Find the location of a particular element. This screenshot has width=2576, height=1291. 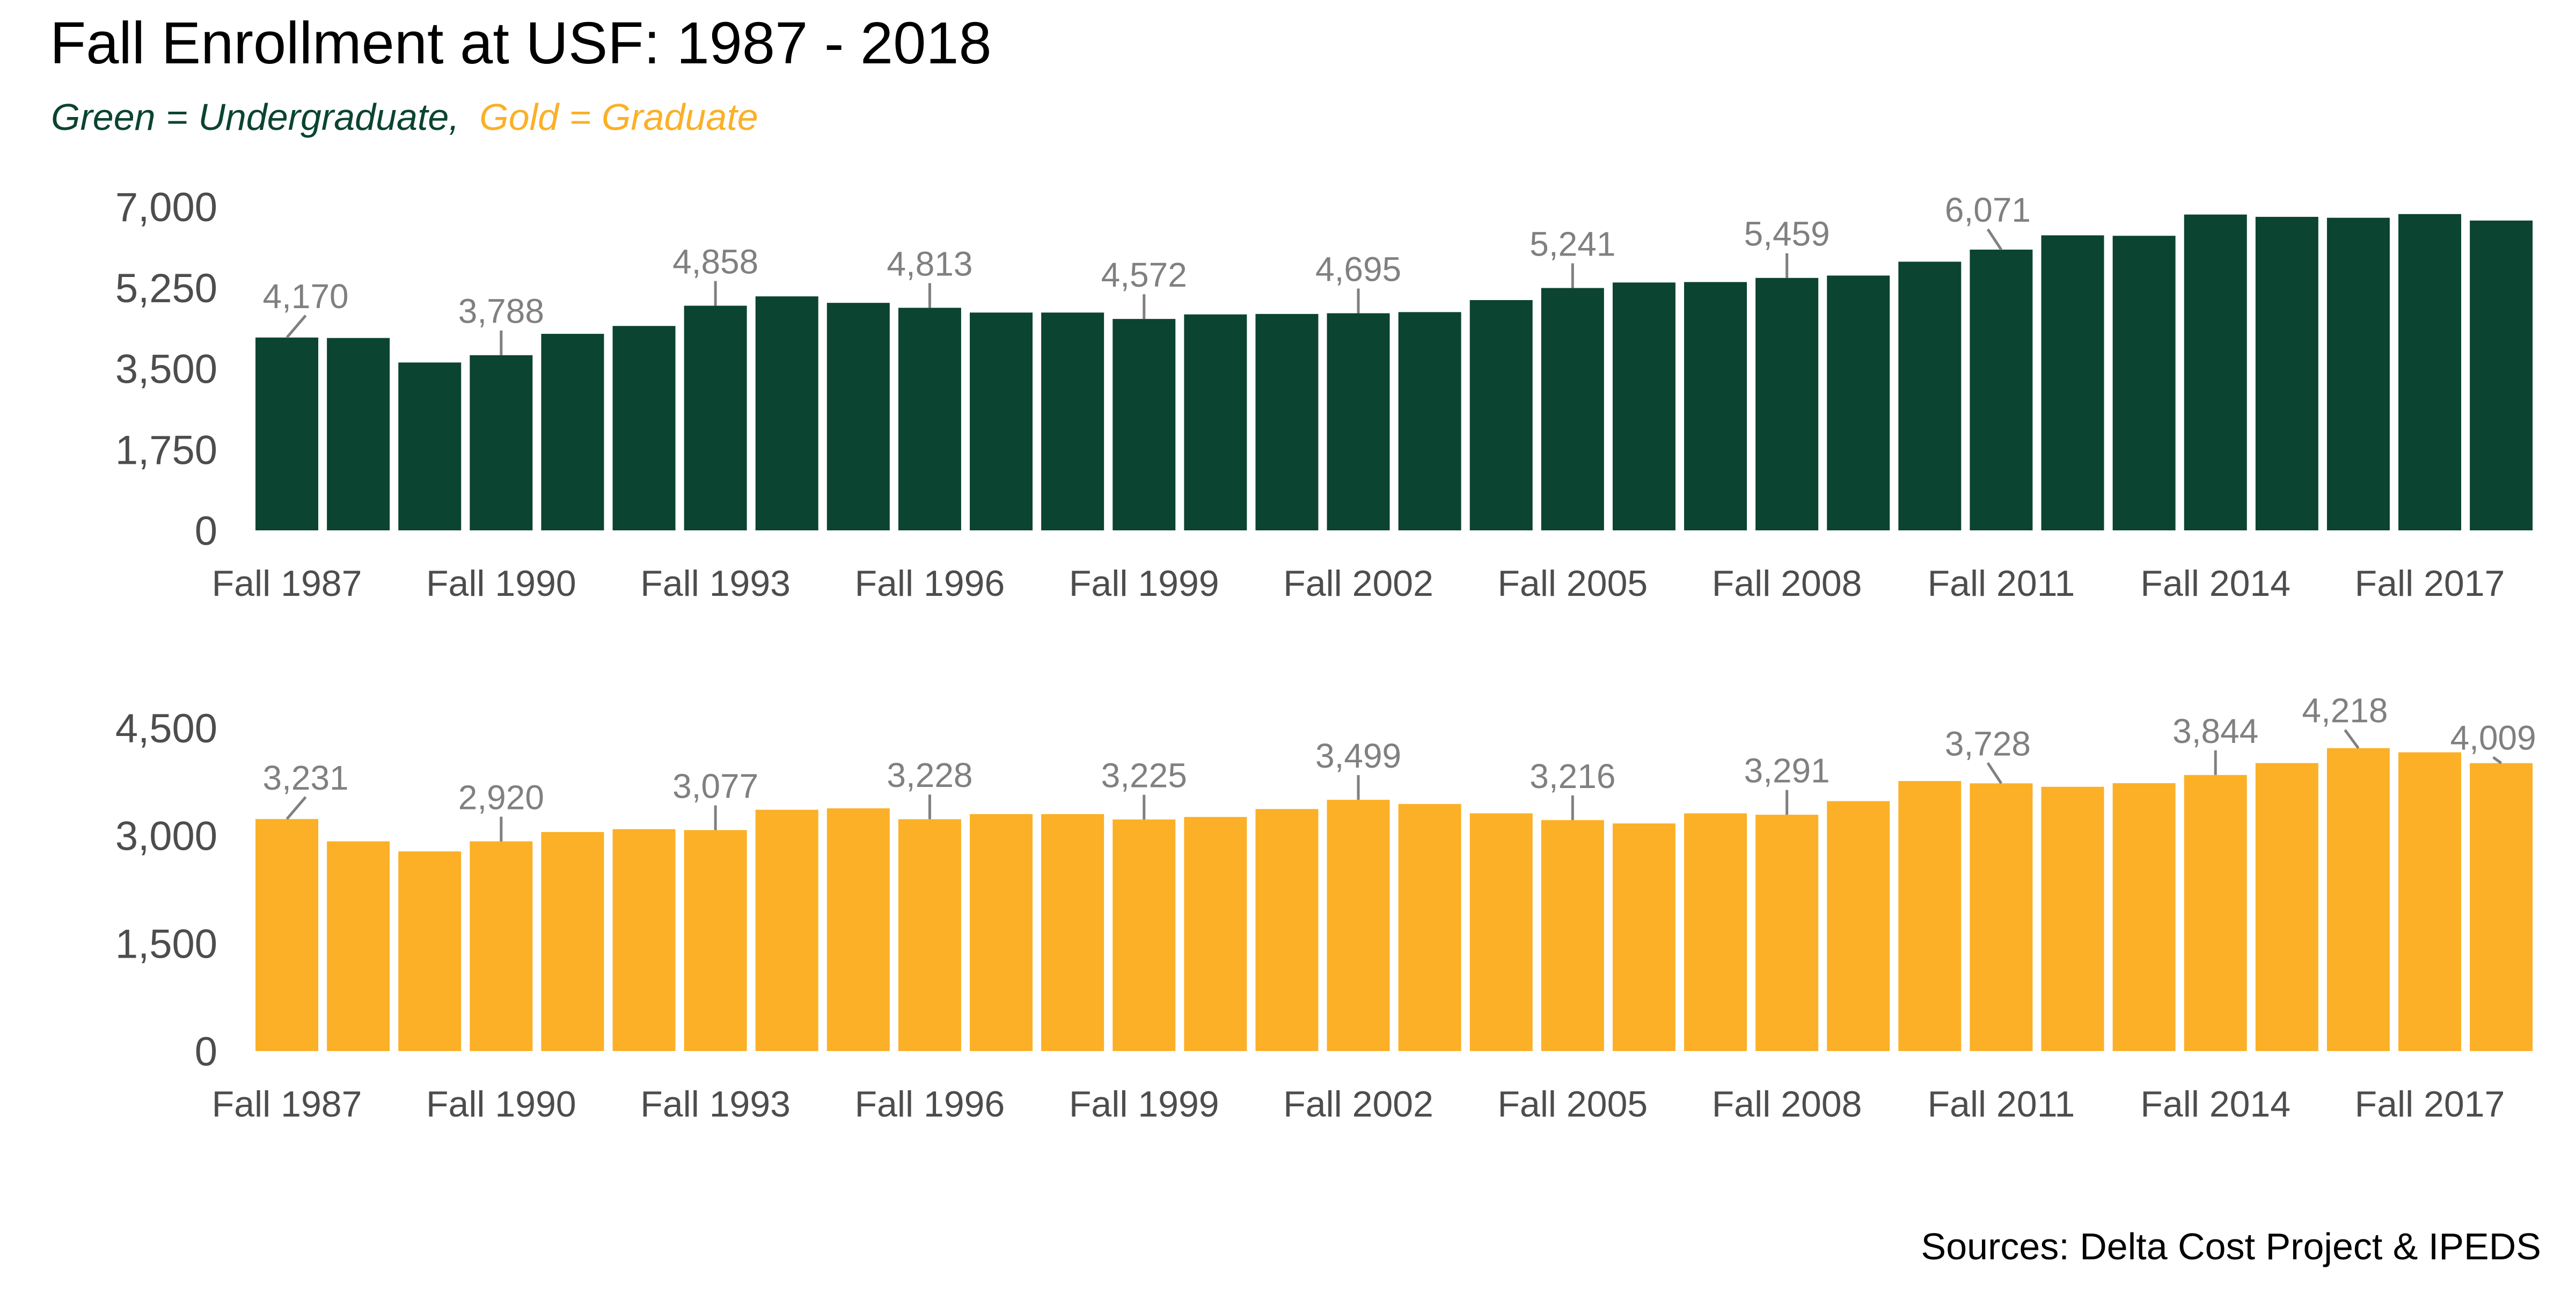

chart-subtitle: Green = Undergraduate, Gold = Graduate is located at coordinates (404, 117).